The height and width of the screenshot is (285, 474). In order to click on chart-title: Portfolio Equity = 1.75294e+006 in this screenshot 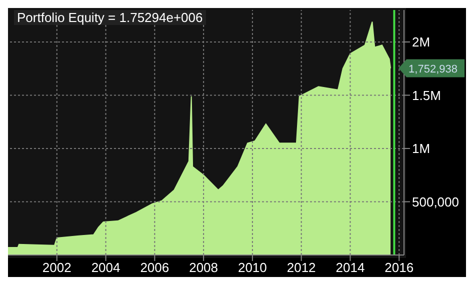, I will do `click(110, 17)`.